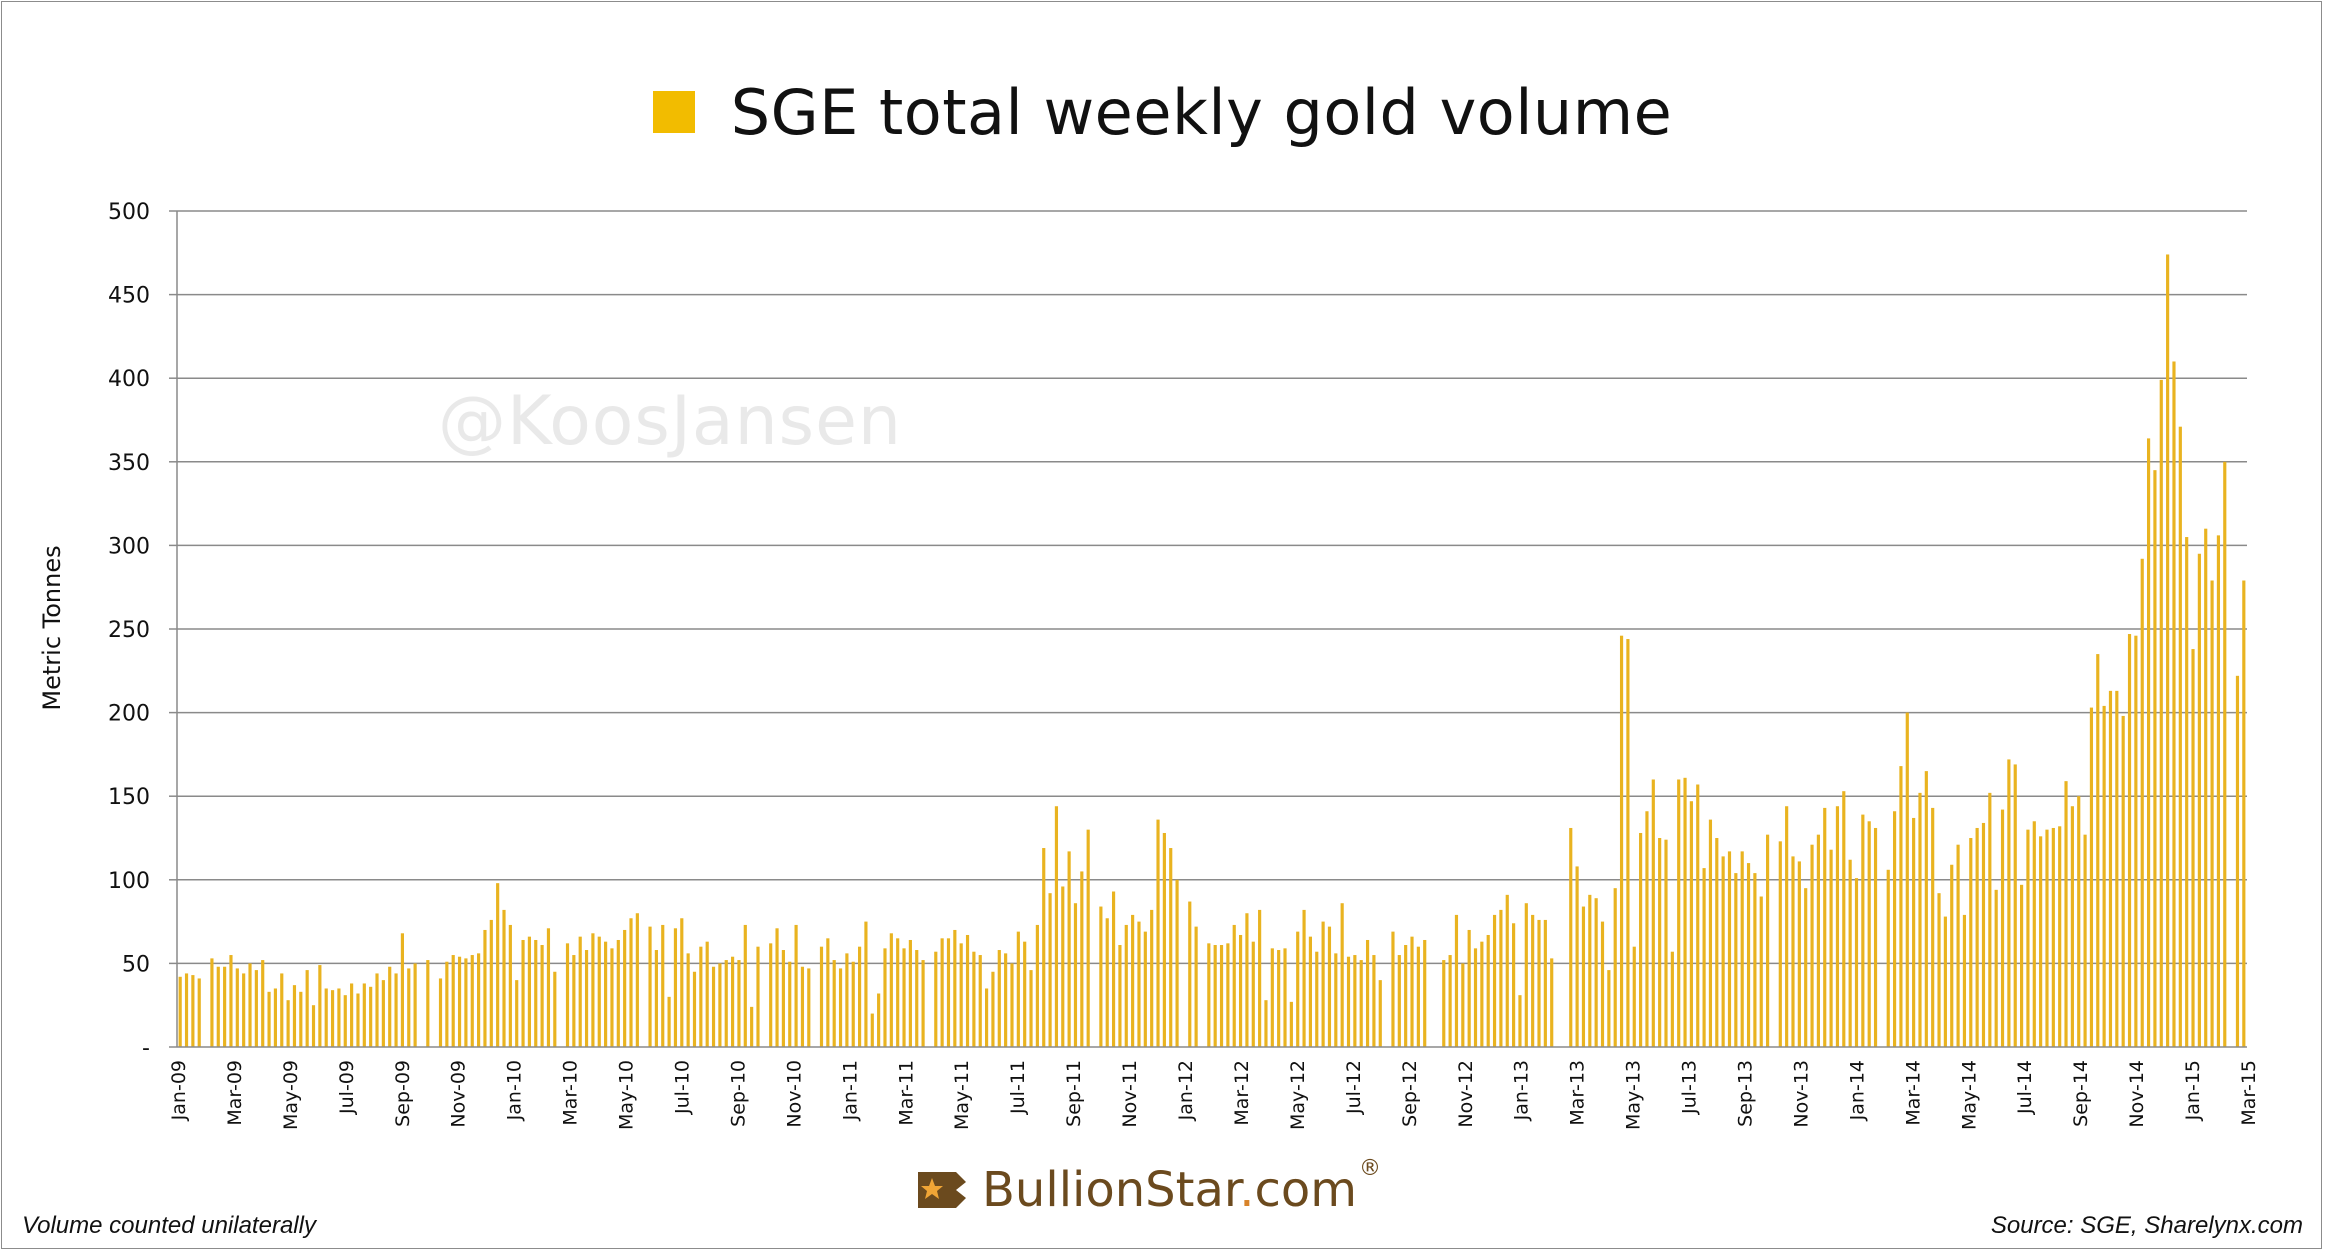 This screenshot has width=2325, height=1252. What do you see at coordinates (1162, 112) in the screenshot?
I see `chart-legend: SGE total weekly gold volume` at bounding box center [1162, 112].